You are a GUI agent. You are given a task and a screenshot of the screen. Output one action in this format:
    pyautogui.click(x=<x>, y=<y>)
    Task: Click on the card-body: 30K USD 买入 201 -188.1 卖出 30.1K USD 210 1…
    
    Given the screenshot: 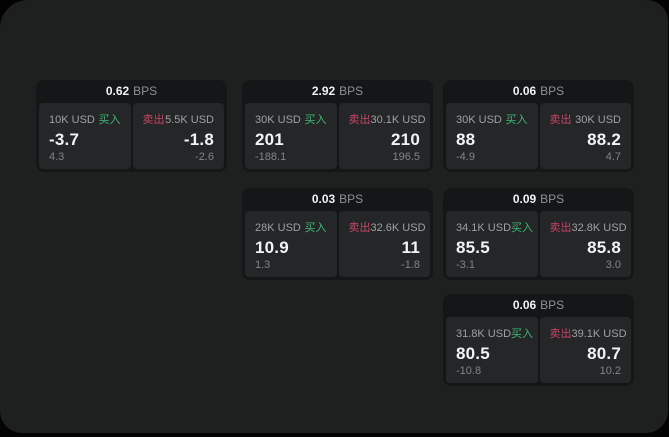 What is the action you would take?
    pyautogui.click(x=337, y=136)
    